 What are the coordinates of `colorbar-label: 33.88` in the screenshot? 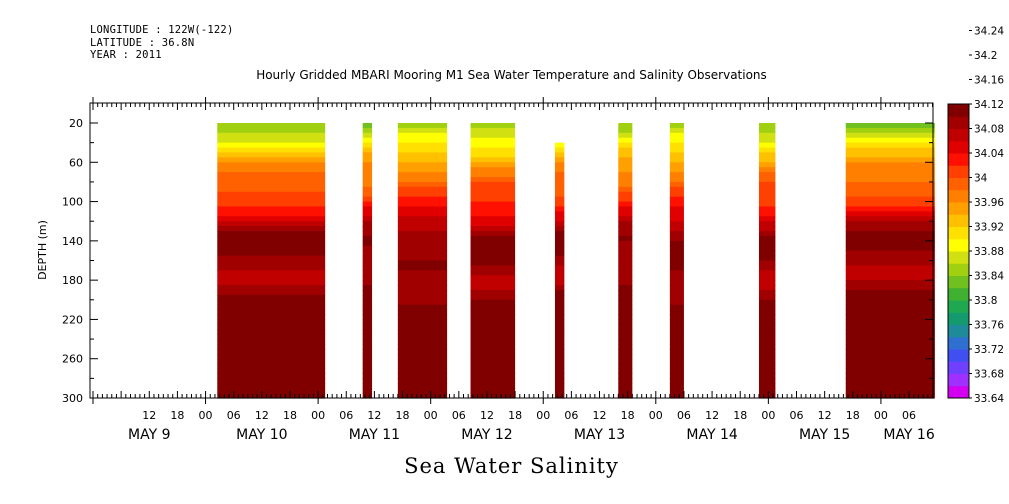 It's located at (989, 252).